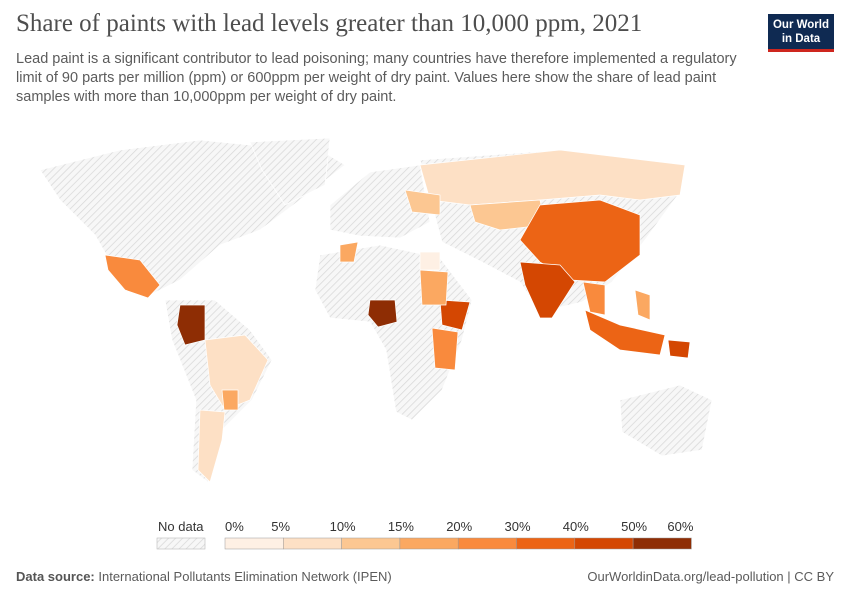 The image size is (850, 600). What do you see at coordinates (666, 420) in the screenshot?
I see `landmass-australia` at bounding box center [666, 420].